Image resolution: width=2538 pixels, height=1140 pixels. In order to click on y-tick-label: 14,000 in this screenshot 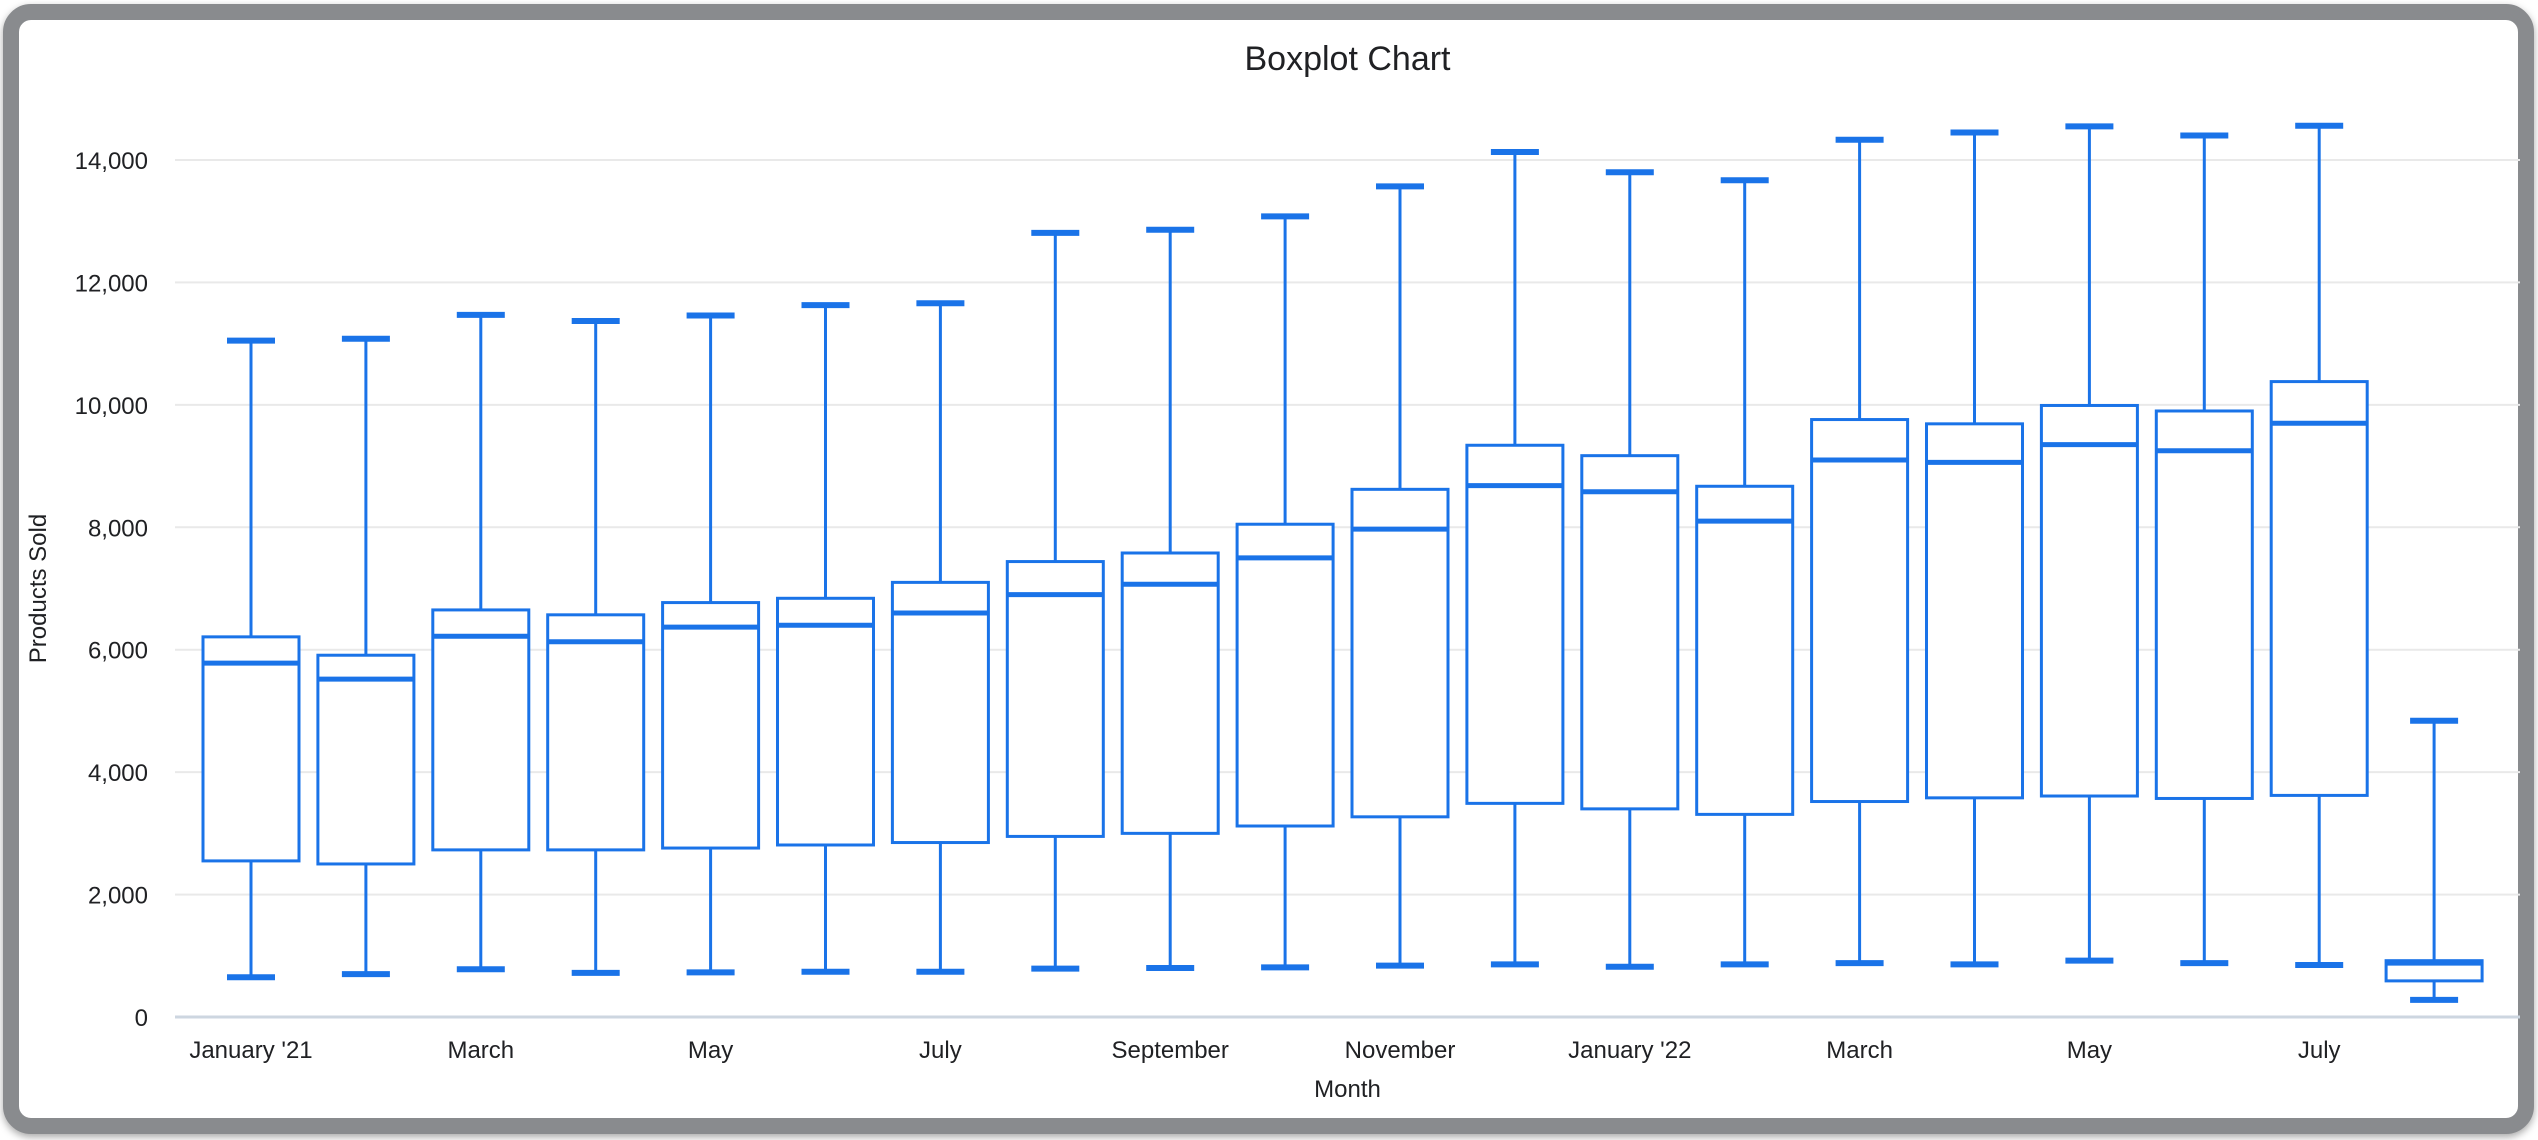, I will do `click(111, 161)`.